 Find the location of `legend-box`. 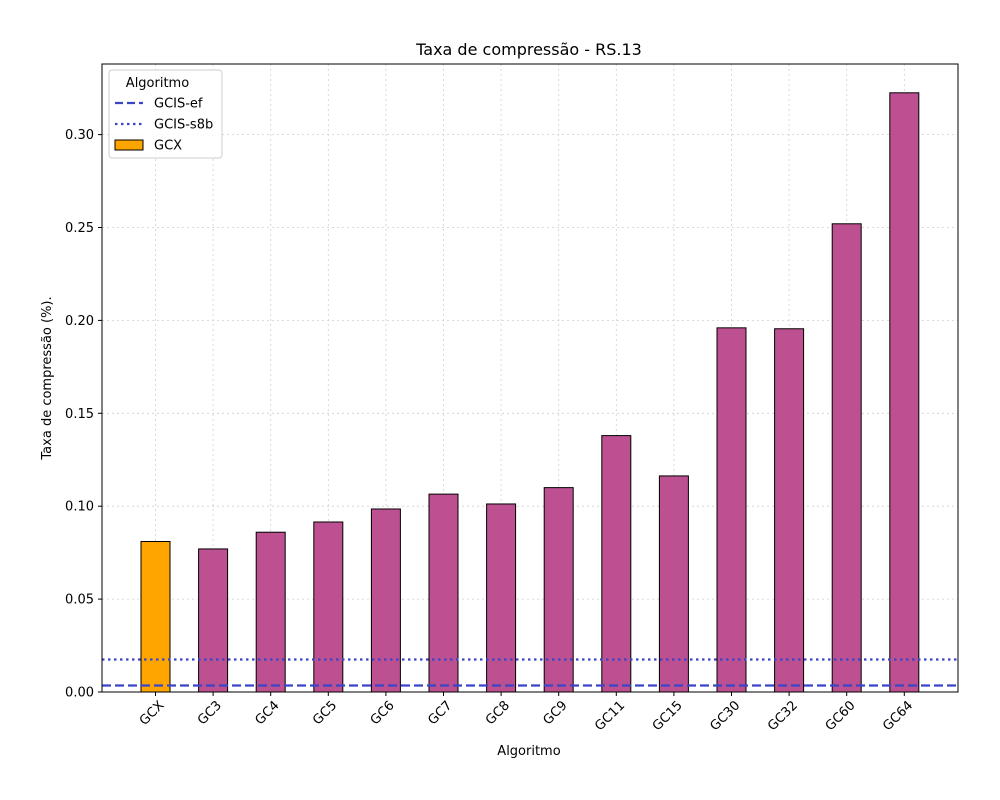

legend-box is located at coordinates (165, 114).